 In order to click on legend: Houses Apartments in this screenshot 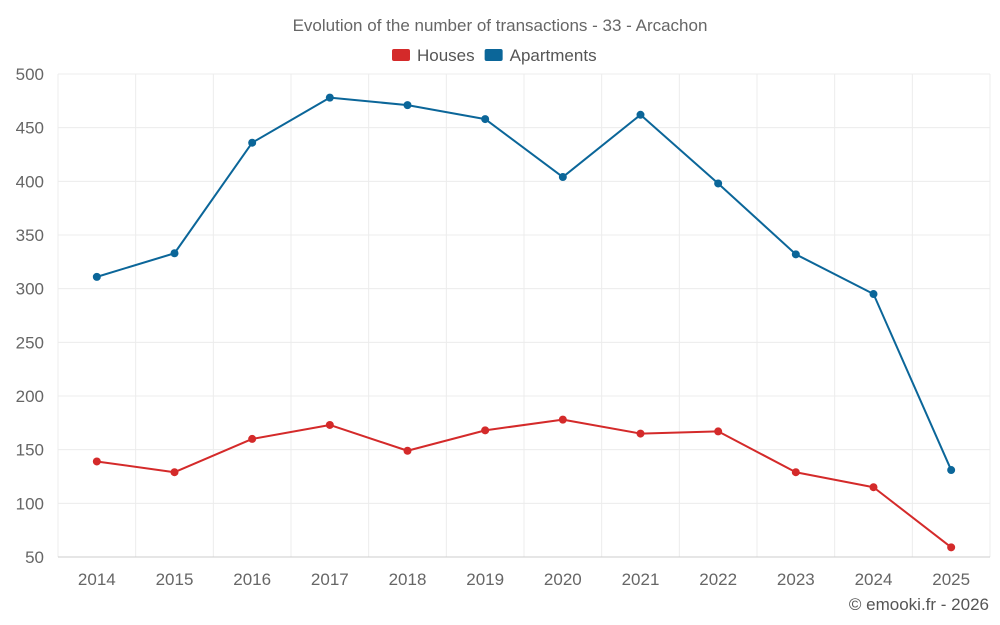, I will do `click(494, 55)`.